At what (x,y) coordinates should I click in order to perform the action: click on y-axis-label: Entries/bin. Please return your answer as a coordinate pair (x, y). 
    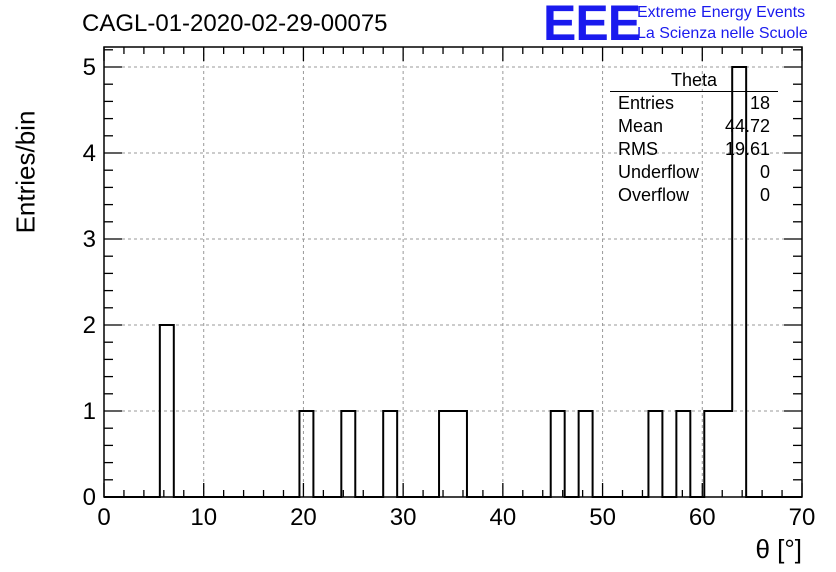
    Looking at the image, I should click on (25, 172).